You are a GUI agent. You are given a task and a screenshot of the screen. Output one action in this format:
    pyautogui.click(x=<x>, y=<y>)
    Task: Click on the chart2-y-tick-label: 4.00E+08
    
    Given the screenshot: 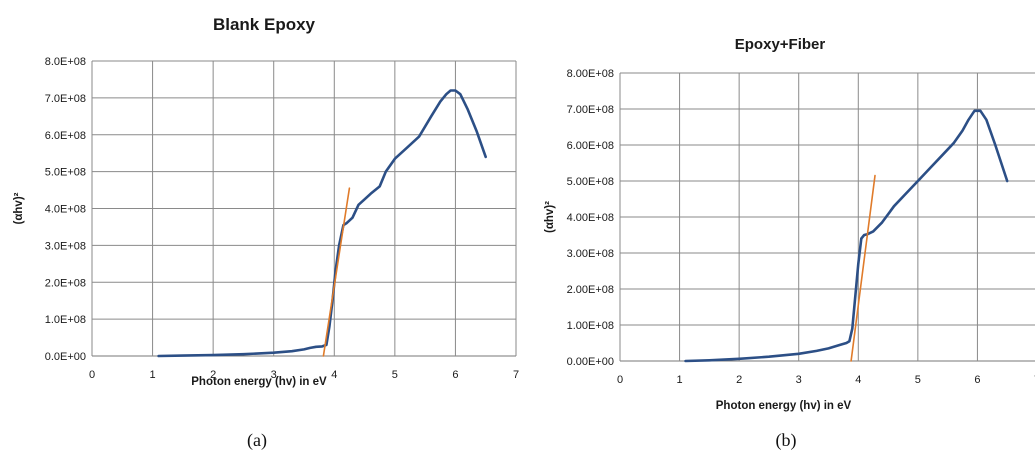 What is the action you would take?
    pyautogui.click(x=590, y=218)
    